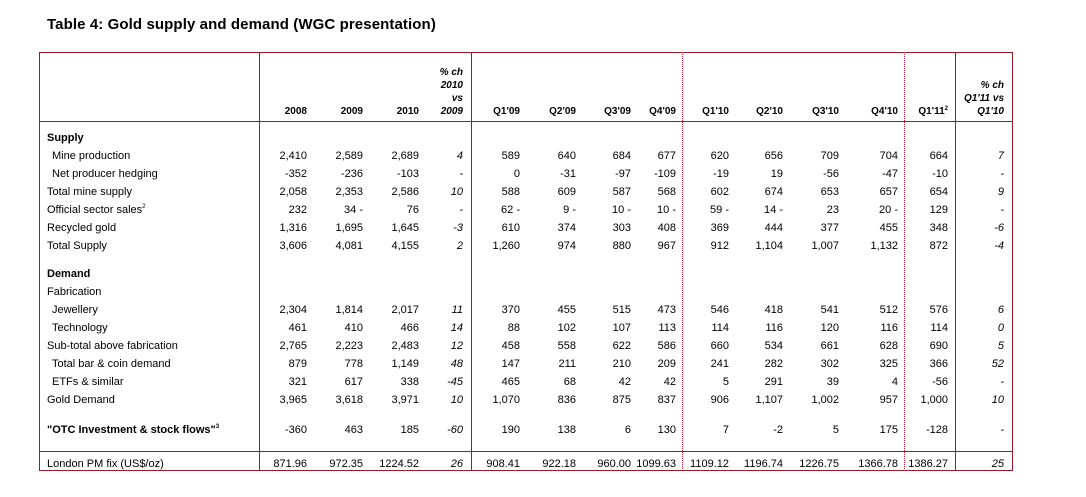  What do you see at coordinates (492, 111) in the screenshot?
I see `column-header: Q1'09` at bounding box center [492, 111].